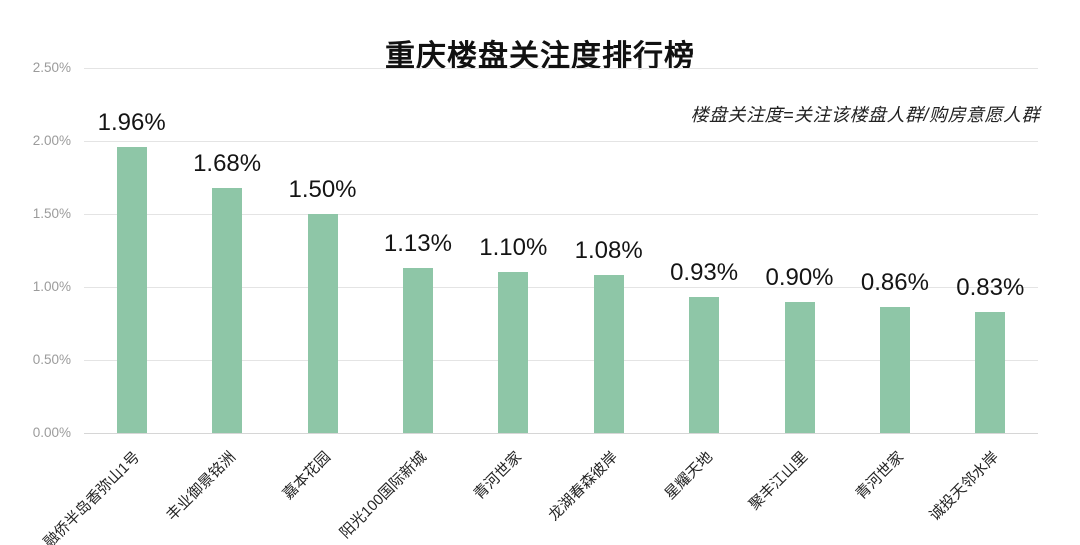 Image resolution: width=1080 pixels, height=545 pixels. I want to click on bar-value-label: 1.50%, so click(322, 189).